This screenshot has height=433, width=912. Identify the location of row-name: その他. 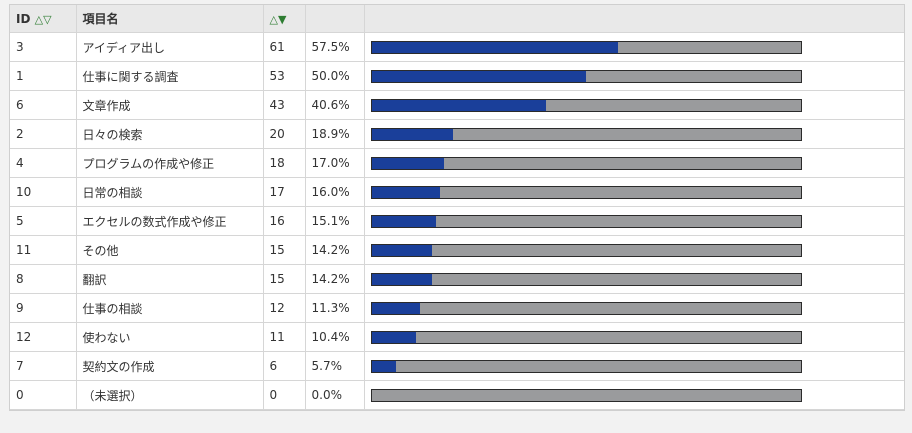
(170, 250).